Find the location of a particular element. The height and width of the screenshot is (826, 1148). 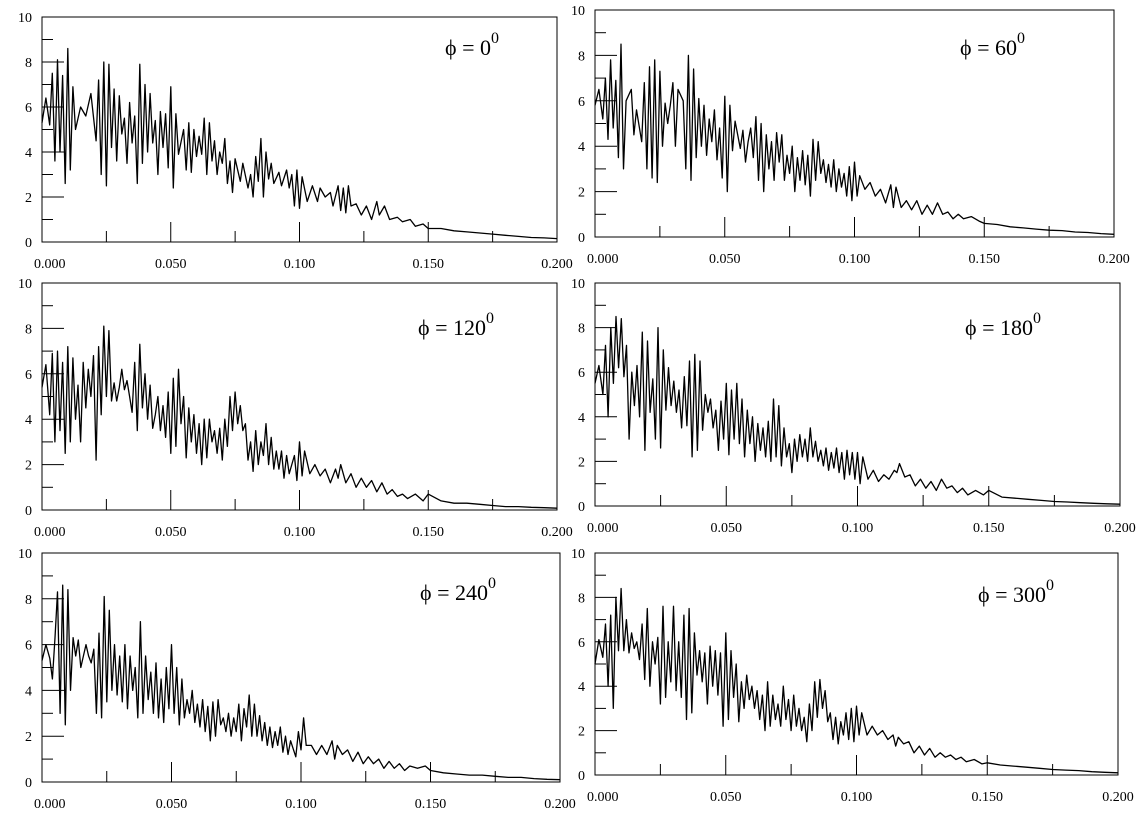

phi-annotation: ϕ = 1800 is located at coordinates (1003, 325).